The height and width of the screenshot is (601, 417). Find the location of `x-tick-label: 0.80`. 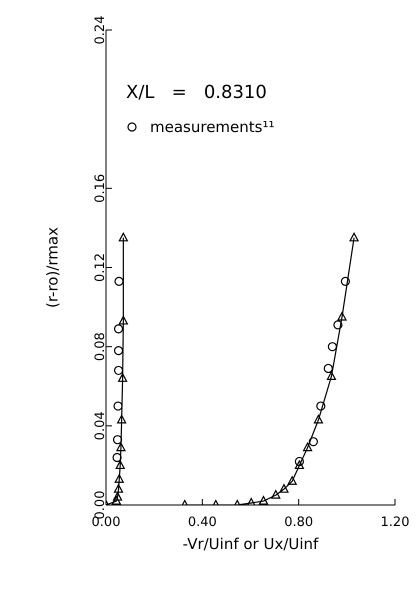

x-tick-label: 0.80 is located at coordinates (299, 522).